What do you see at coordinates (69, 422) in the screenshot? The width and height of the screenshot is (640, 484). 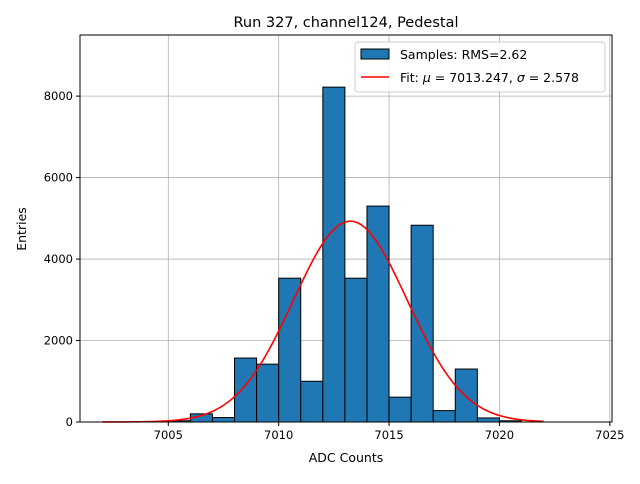 I see `y-tick-label: 0` at bounding box center [69, 422].